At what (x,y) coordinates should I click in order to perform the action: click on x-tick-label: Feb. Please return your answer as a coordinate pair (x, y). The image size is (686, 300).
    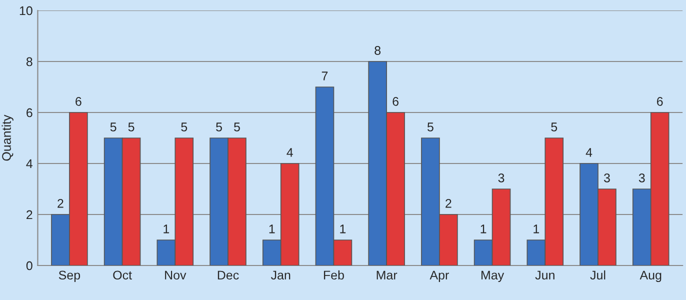
    Looking at the image, I should click on (334, 275).